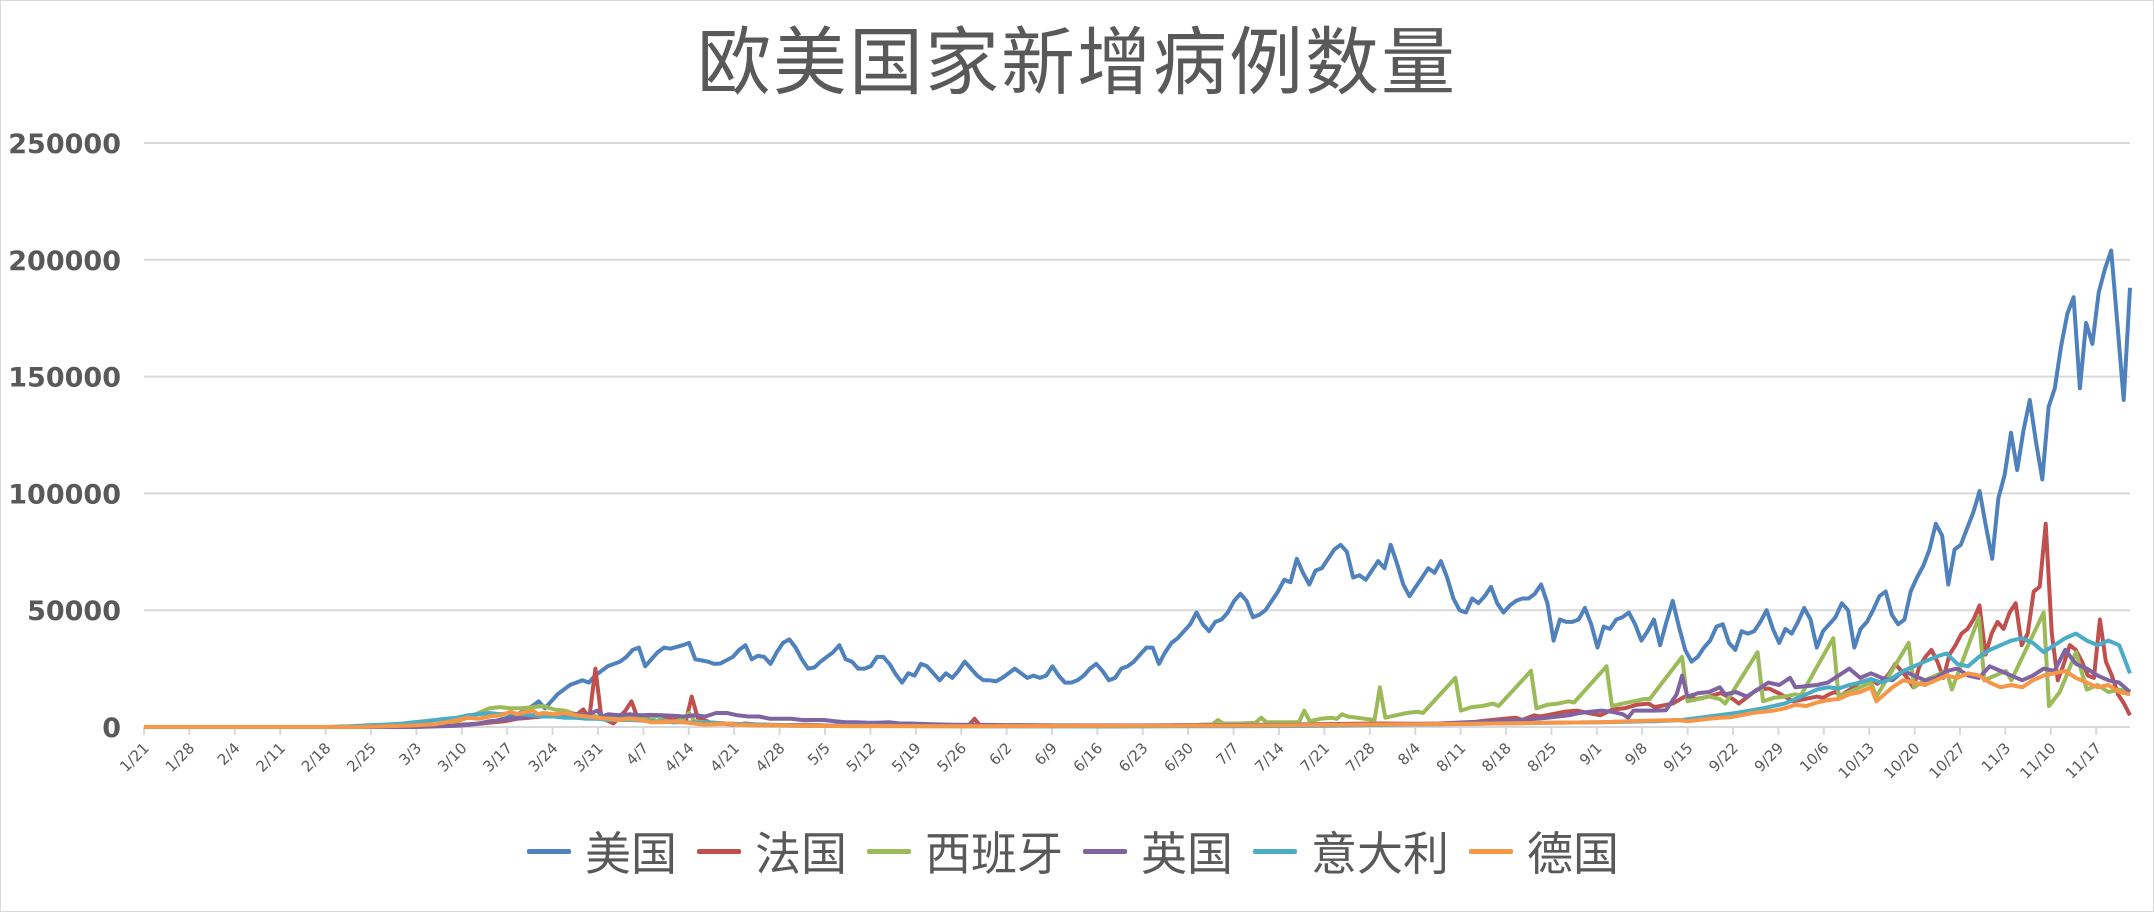  I want to click on x-tick-label: 6/2, so click(1001, 754).